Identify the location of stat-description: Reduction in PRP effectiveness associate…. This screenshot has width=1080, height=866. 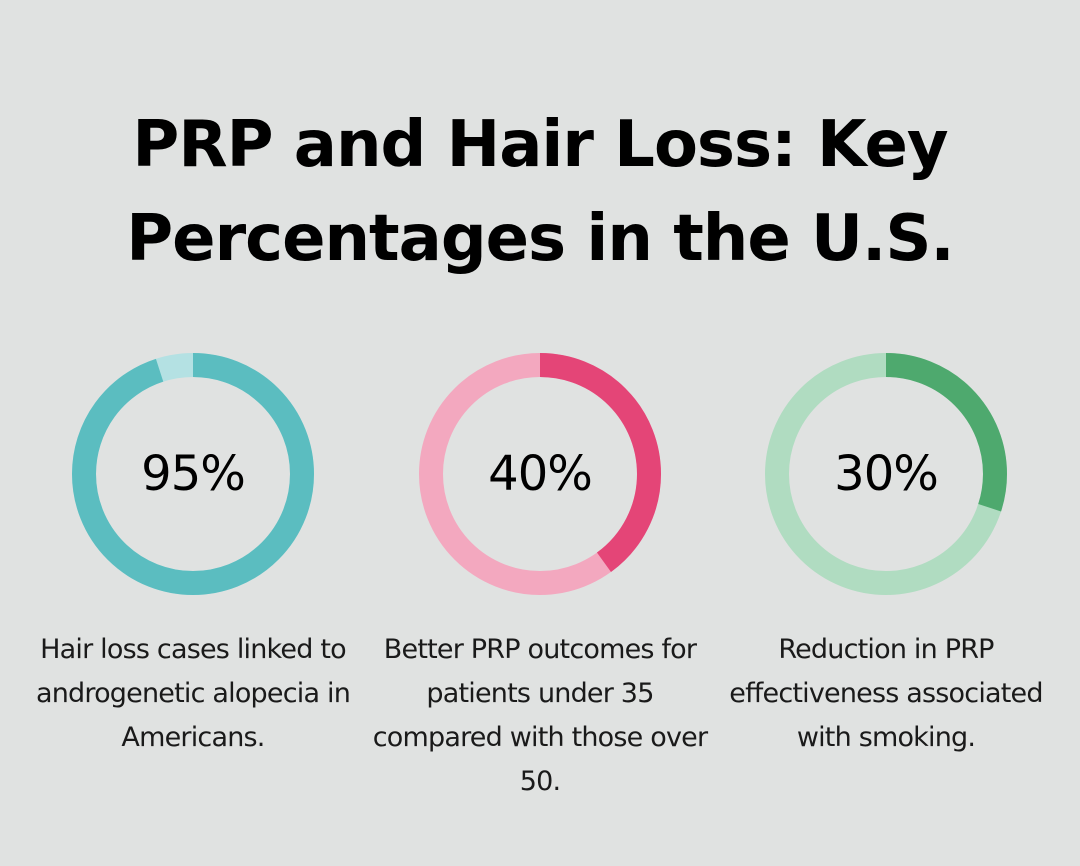
(886, 693).